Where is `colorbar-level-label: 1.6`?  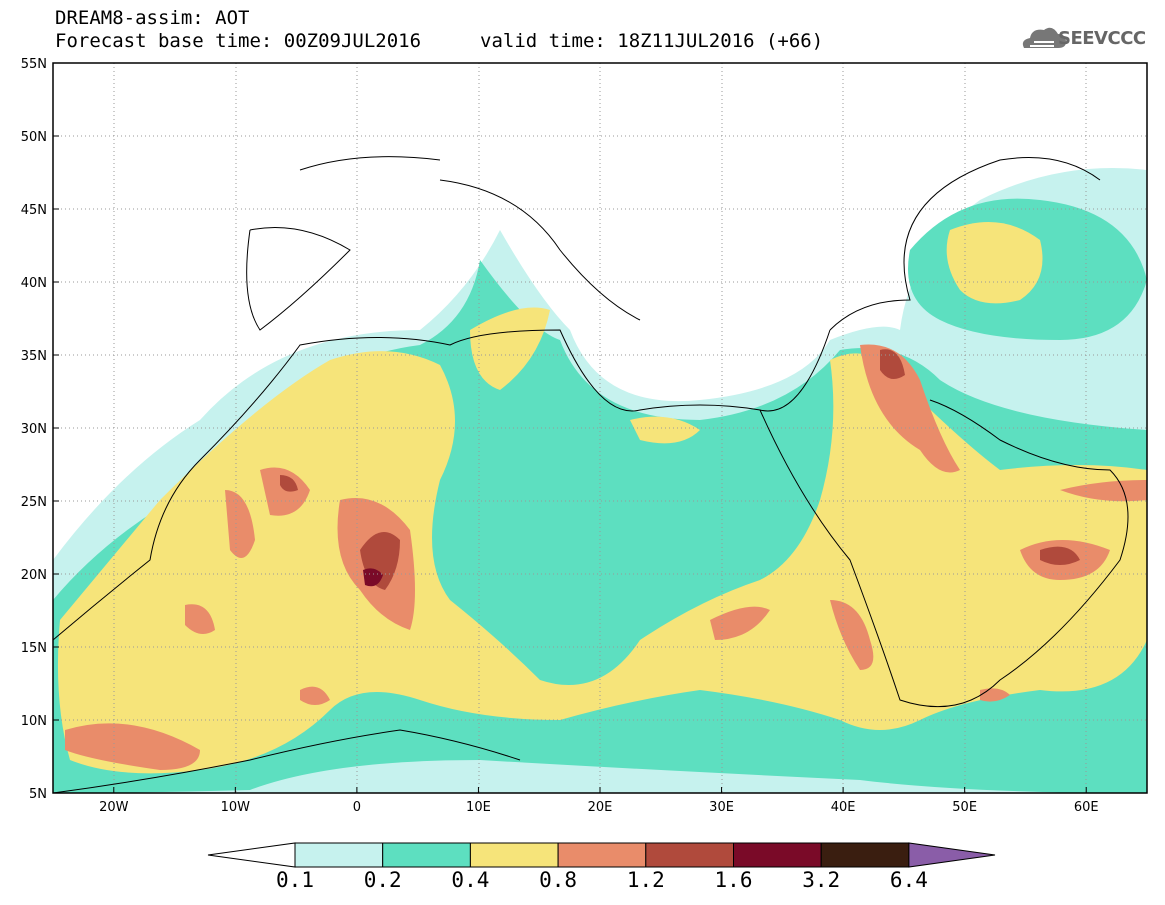 colorbar-level-label: 1.6 is located at coordinates (733, 880).